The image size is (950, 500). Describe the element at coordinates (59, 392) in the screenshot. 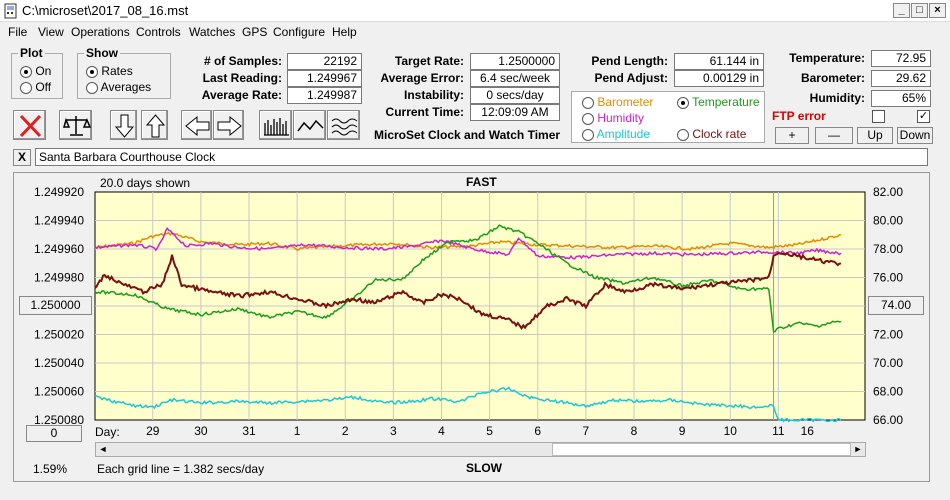

I see `y-left-tick-label: 1.250060` at that location.